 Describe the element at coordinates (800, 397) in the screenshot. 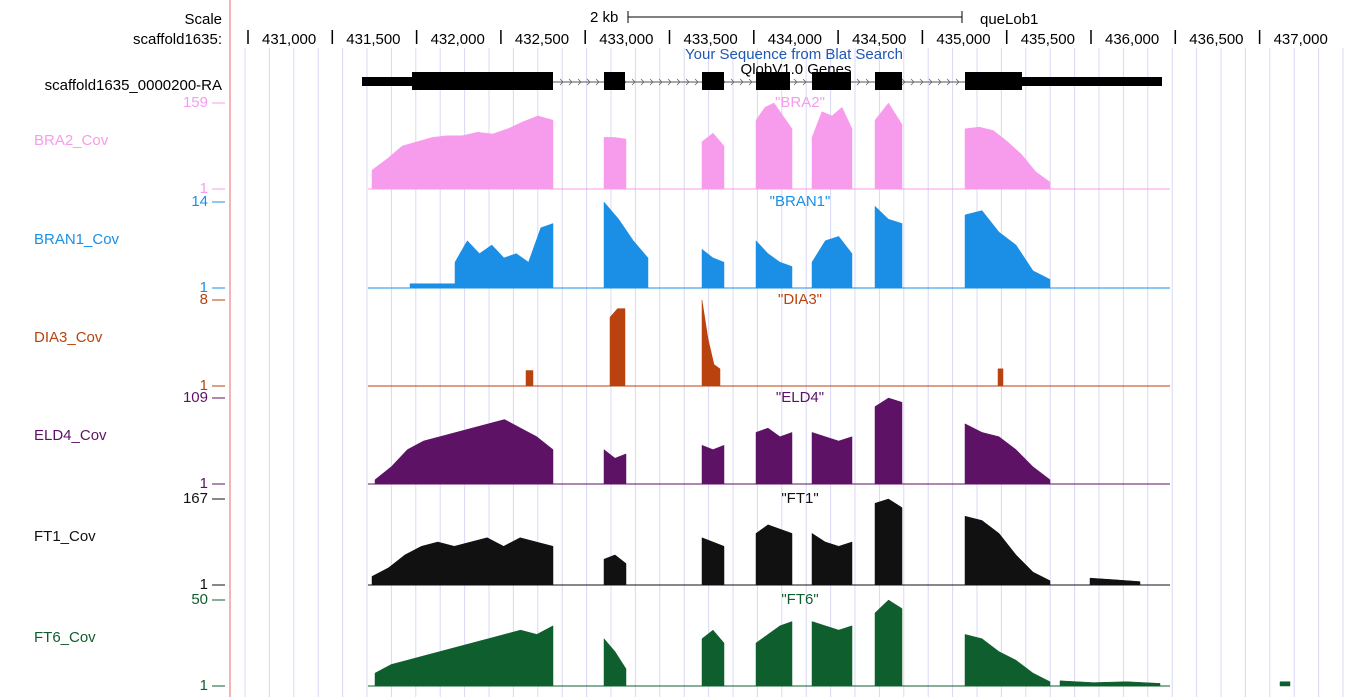

I see `track-title: "ELD4"` at that location.